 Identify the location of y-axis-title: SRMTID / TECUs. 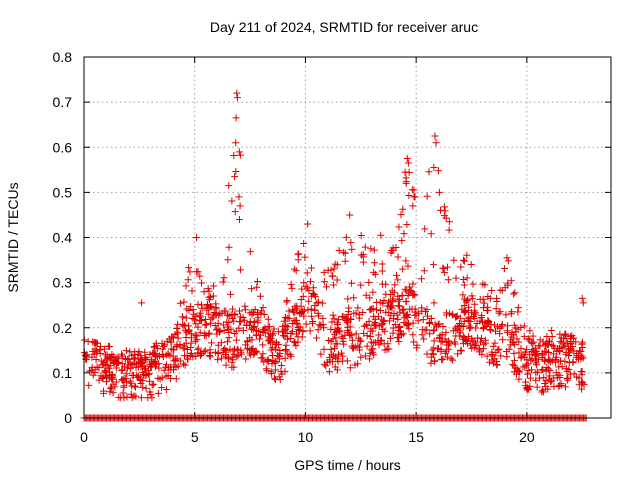
(13, 237).